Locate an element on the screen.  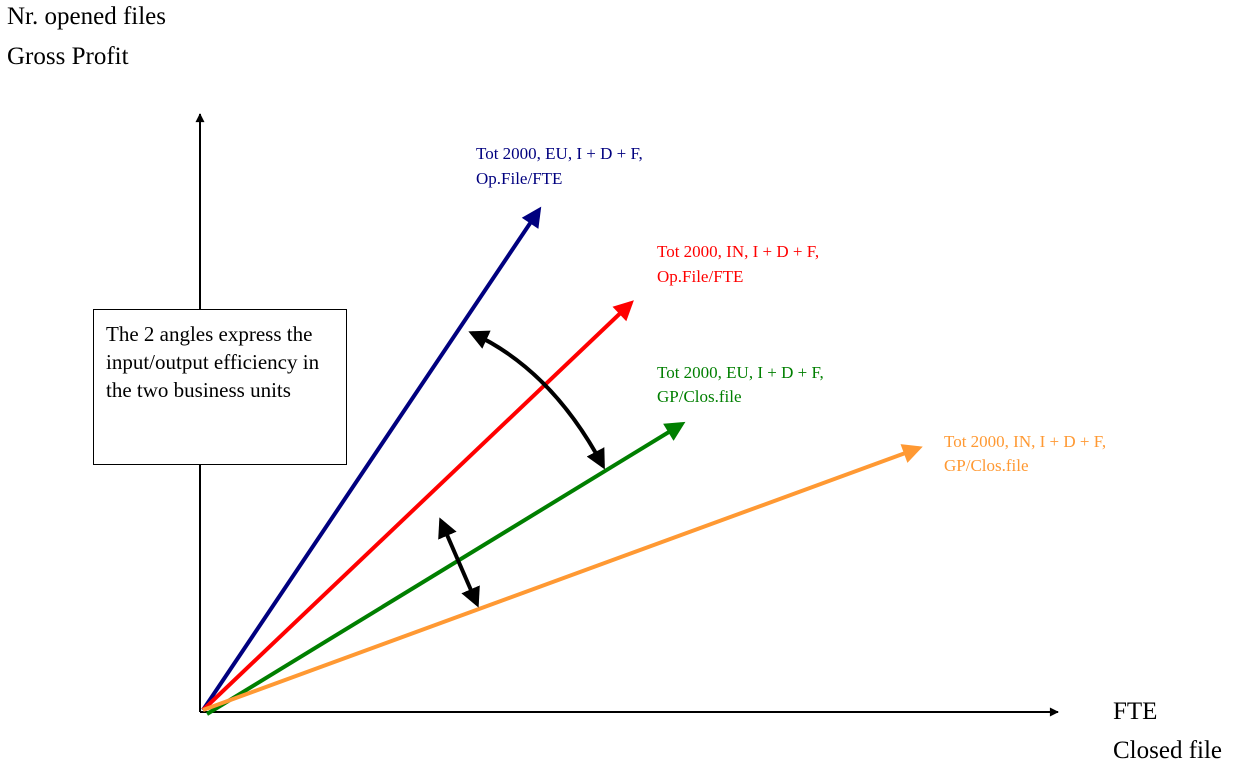
y-axis-label-line2: Gross Profit is located at coordinates (68, 56).